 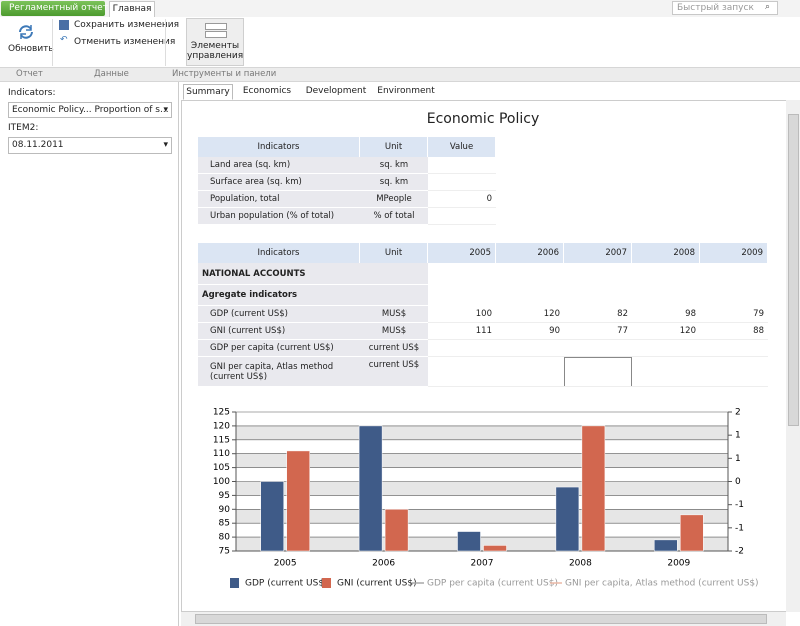 What do you see at coordinates (286, 584) in the screenshot?
I see `legend-label: GDP (current US$)` at bounding box center [286, 584].